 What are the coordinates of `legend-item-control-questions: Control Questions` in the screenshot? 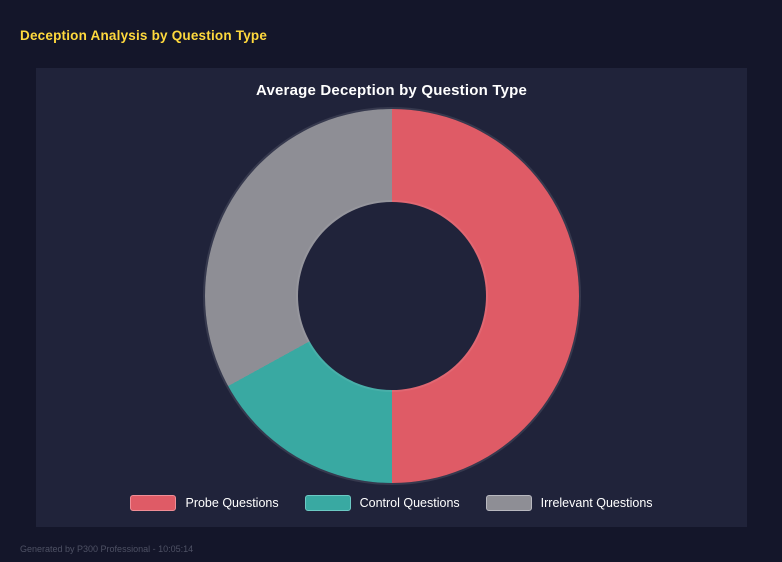 It's located at (382, 503).